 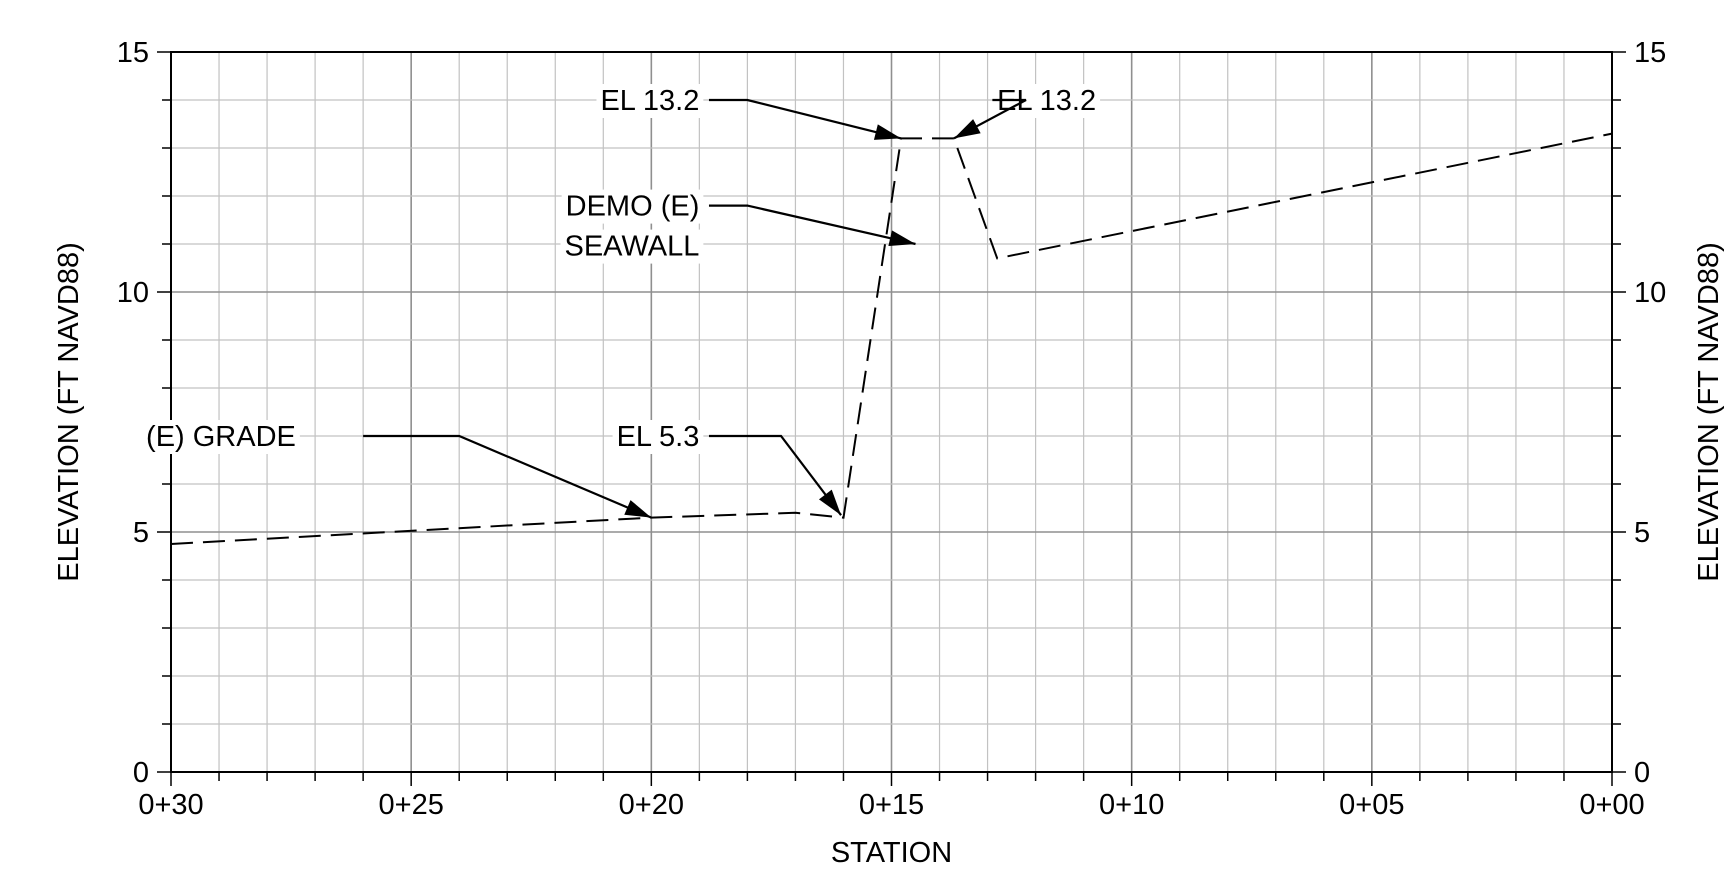 I want to click on annotation-text: (E) GRADE, so click(x=221, y=437).